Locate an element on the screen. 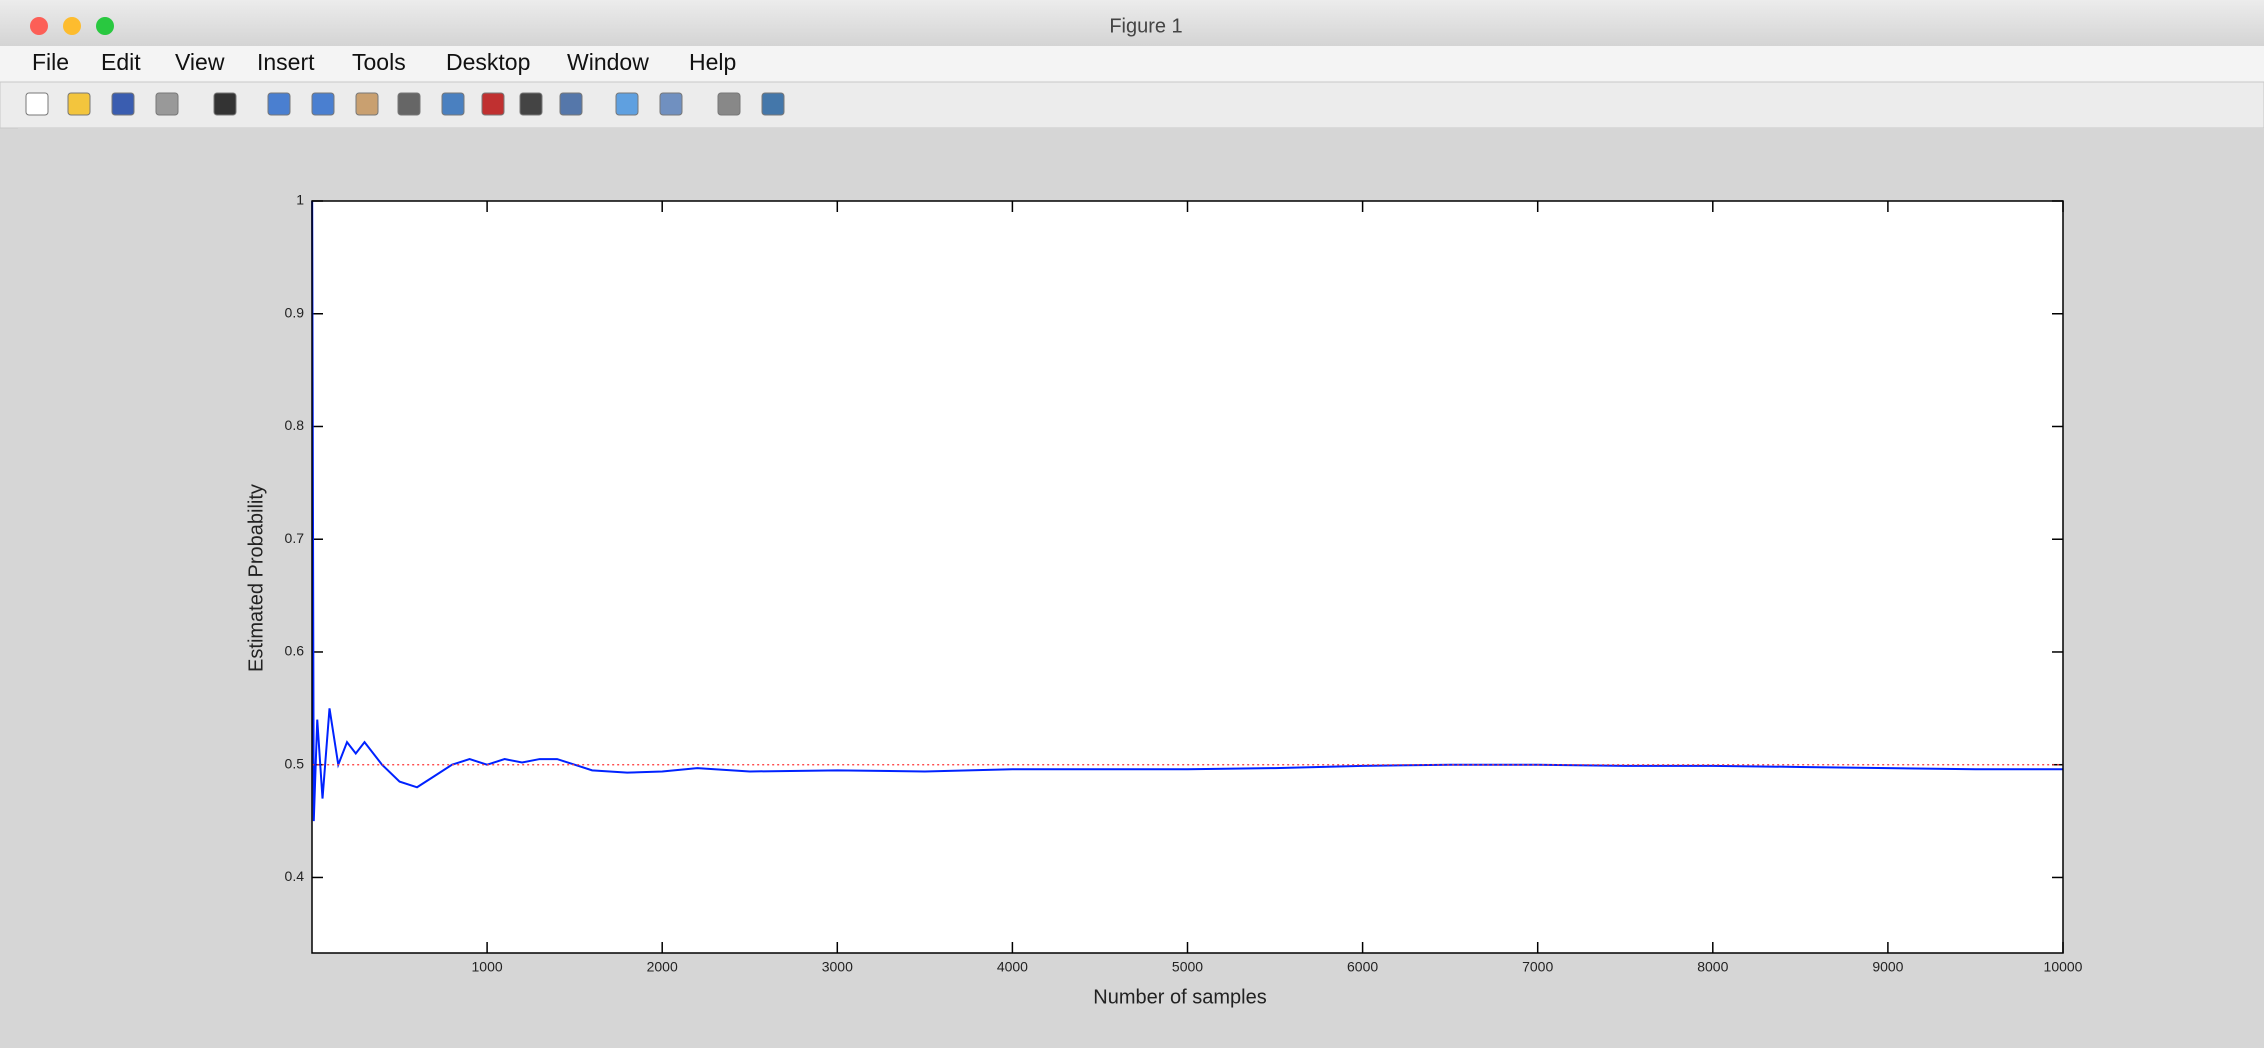  x-tick-label: 4000 is located at coordinates (1012, 967).